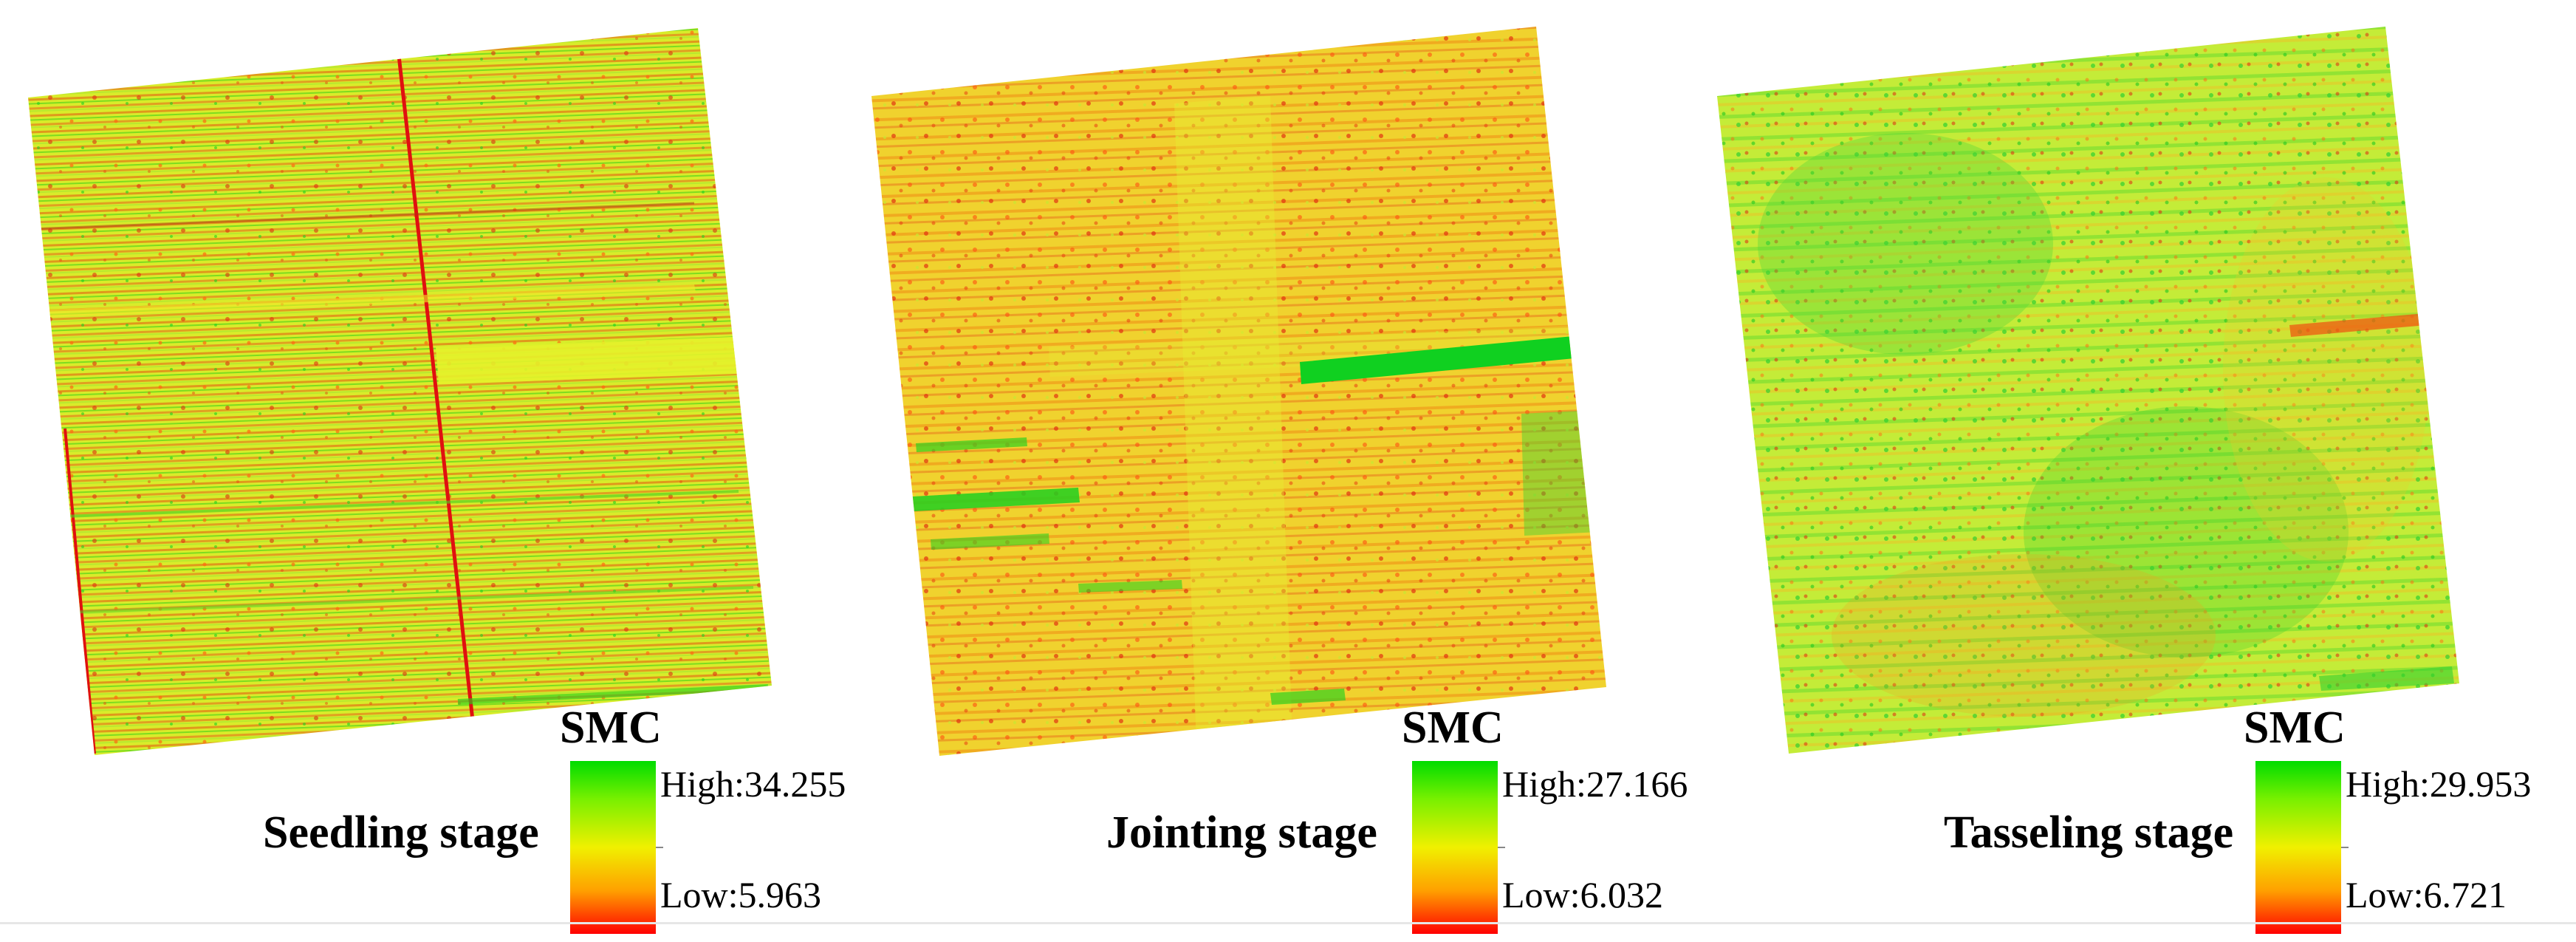 The height and width of the screenshot is (942, 2576). What do you see at coordinates (401, 833) in the screenshot?
I see `stage-label: Seedling stage` at bounding box center [401, 833].